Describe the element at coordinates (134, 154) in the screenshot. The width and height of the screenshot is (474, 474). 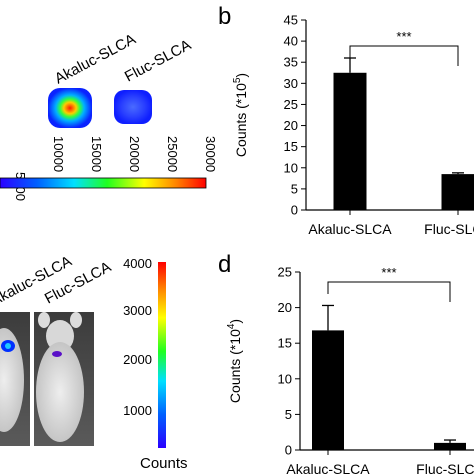
I see `colorbar-a-tick: 20000` at that location.